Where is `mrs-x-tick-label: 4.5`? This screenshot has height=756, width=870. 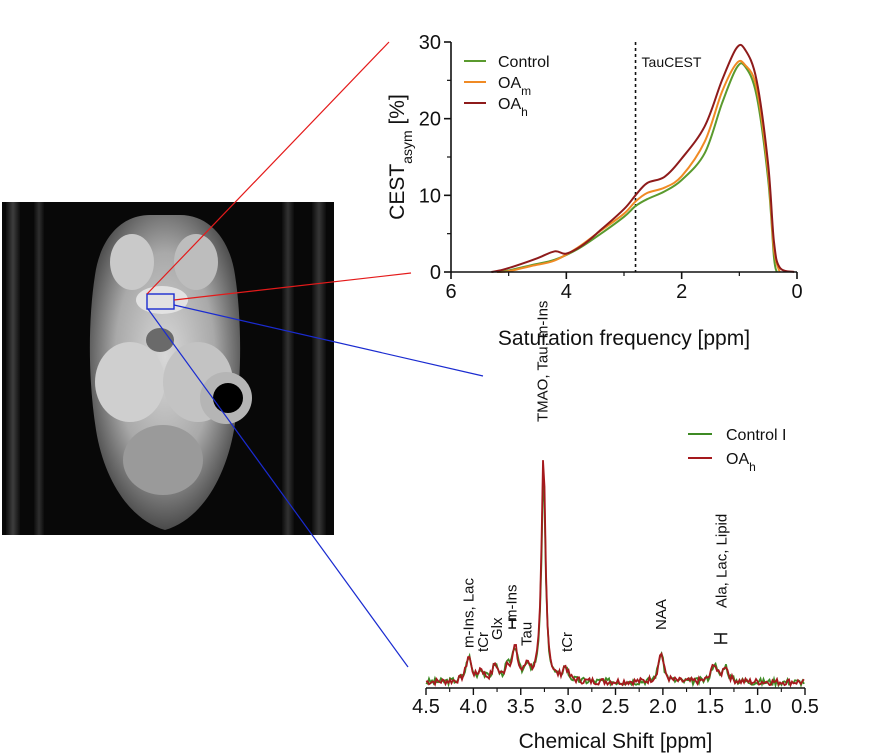
mrs-x-tick-label: 4.5 is located at coordinates (426, 707).